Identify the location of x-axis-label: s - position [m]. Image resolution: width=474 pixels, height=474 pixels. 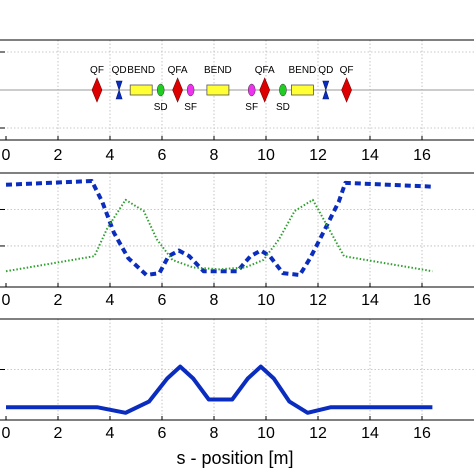
(234, 458).